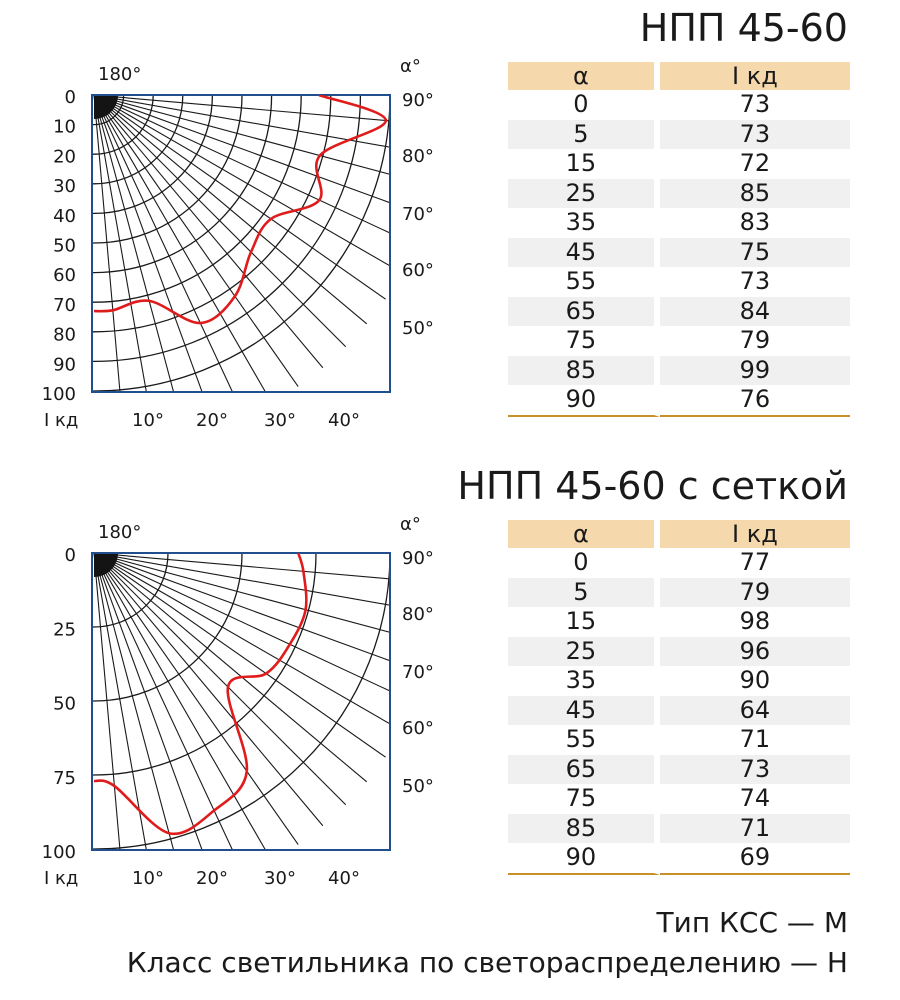 The height and width of the screenshot is (1000, 900). What do you see at coordinates (679, 282) in the screenshot?
I see `table-row: 55 73` at bounding box center [679, 282].